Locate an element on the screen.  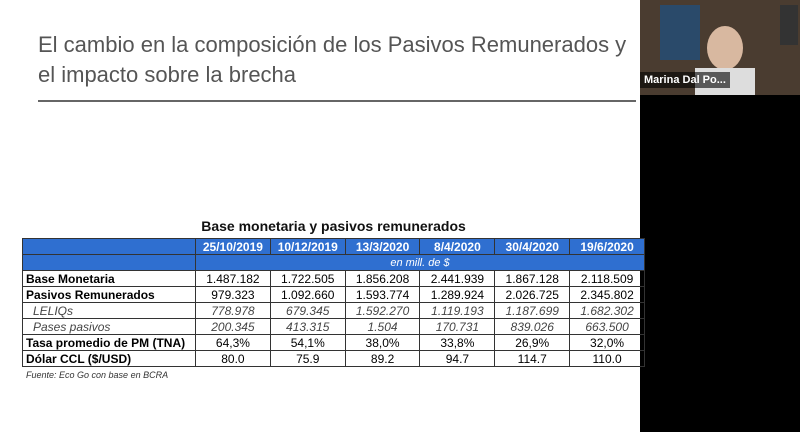
row-label: Pasivos Remunerados is located at coordinates (109, 294).